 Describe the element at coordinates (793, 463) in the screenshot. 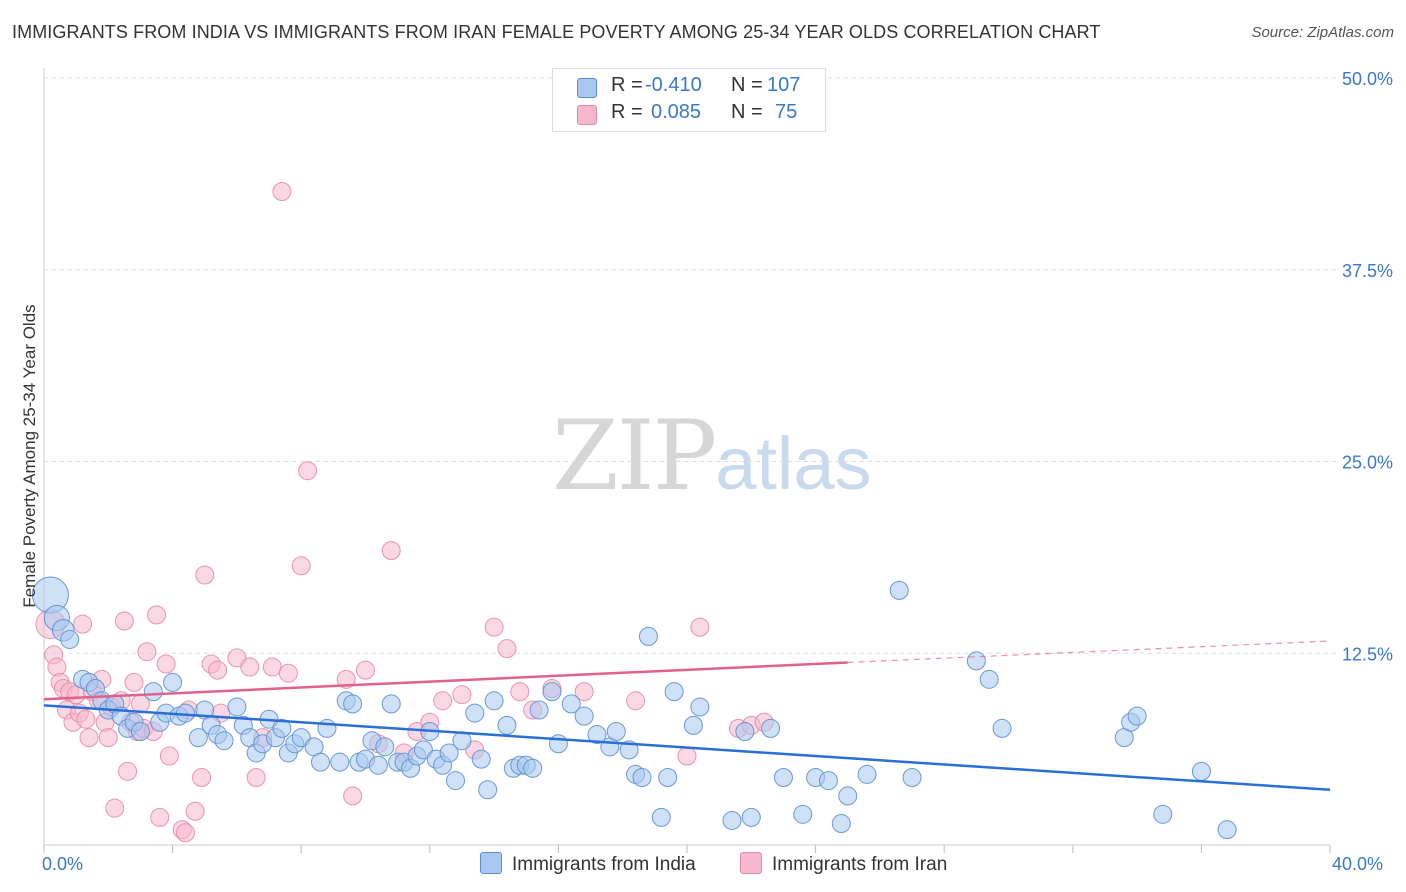

I see `watermark-atlas: atlas` at that location.